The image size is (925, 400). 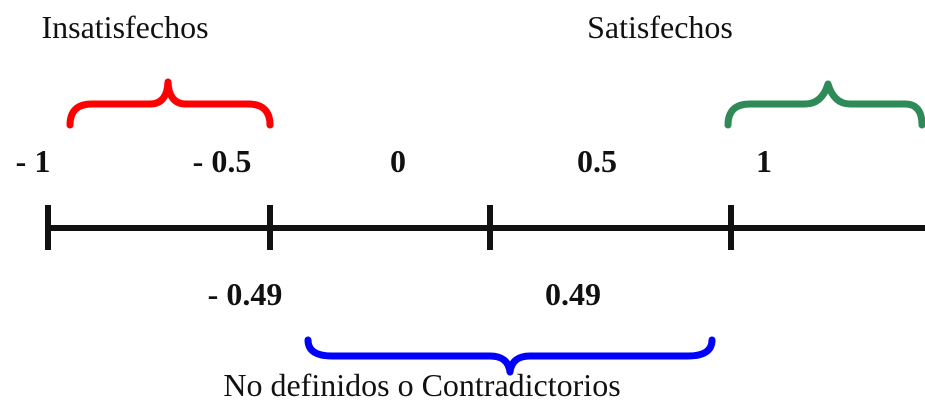 I want to click on tick-label-minus-1: - 1, so click(x=33, y=161).